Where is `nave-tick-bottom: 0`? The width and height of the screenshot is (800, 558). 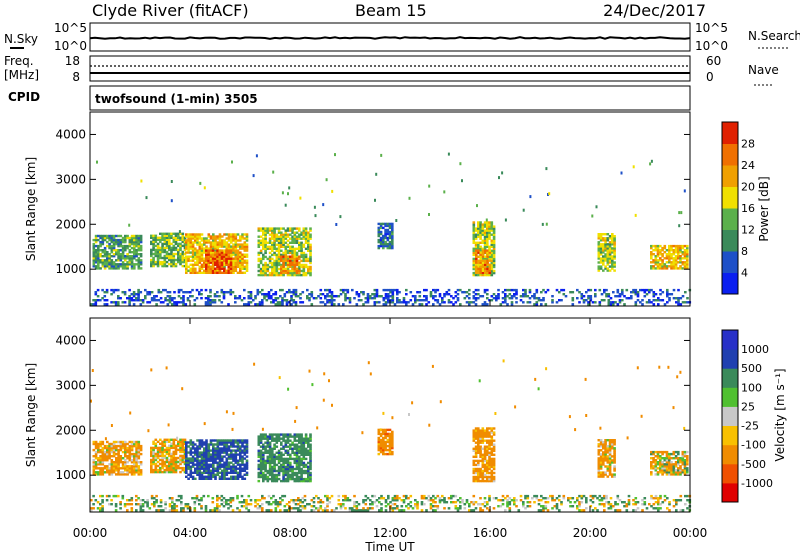
nave-tick-bottom: 0 is located at coordinates (710, 77).